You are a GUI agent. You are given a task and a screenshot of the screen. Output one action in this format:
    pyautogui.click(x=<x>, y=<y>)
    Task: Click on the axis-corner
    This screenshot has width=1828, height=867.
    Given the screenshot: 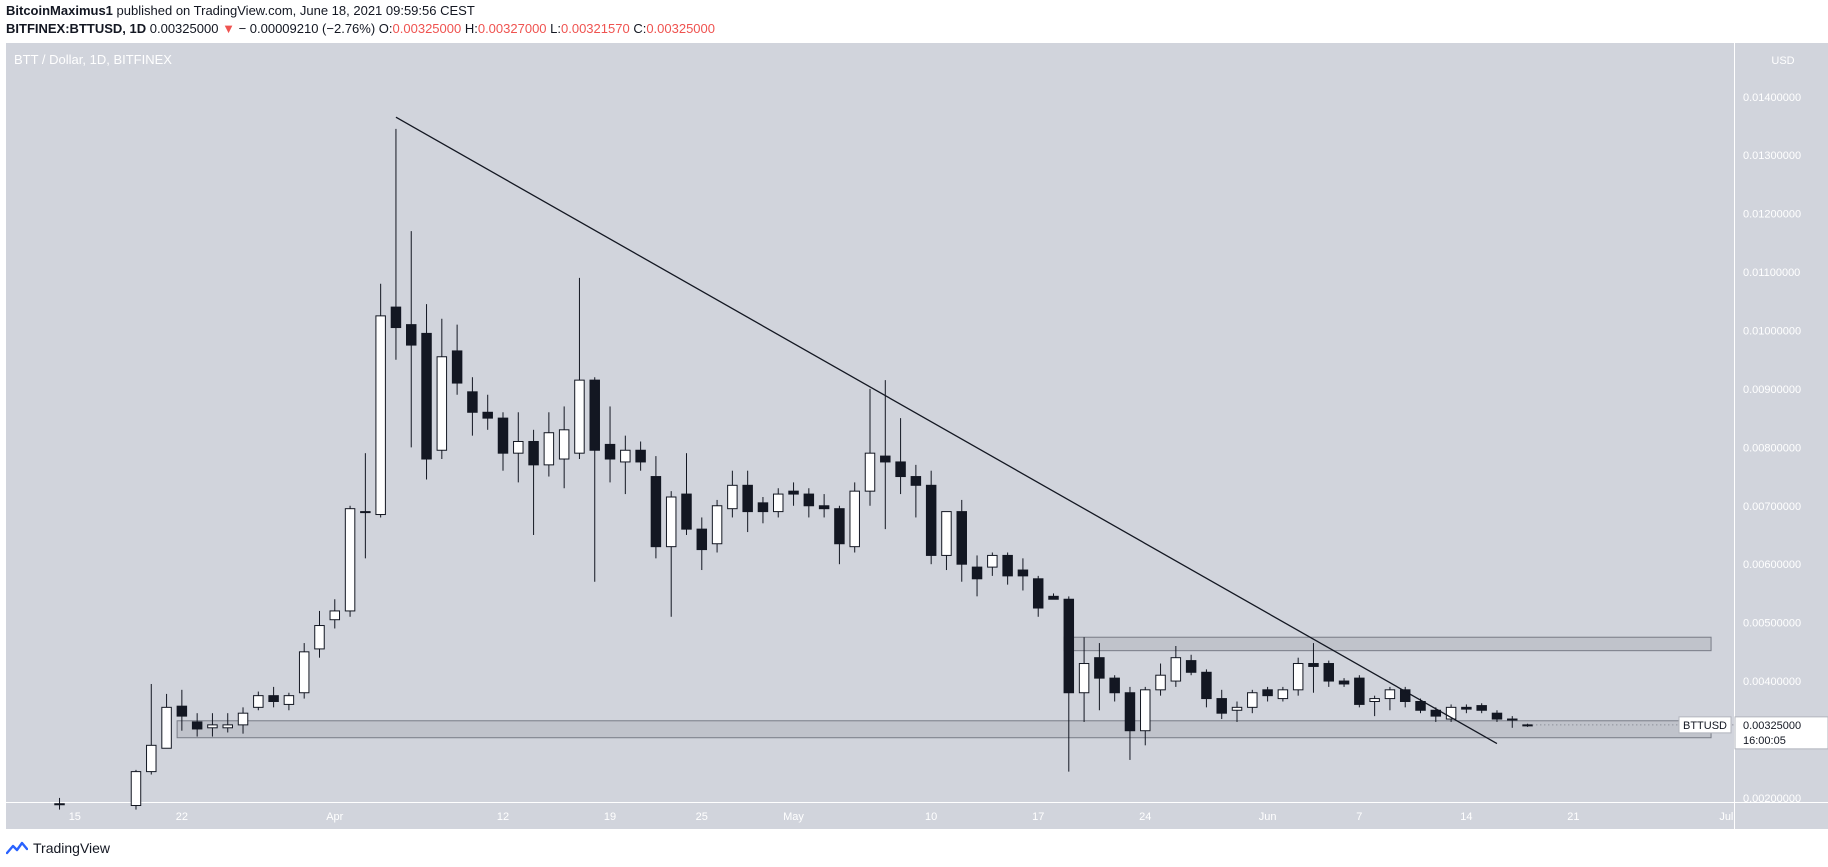 What is the action you would take?
    pyautogui.click(x=1781, y=815)
    